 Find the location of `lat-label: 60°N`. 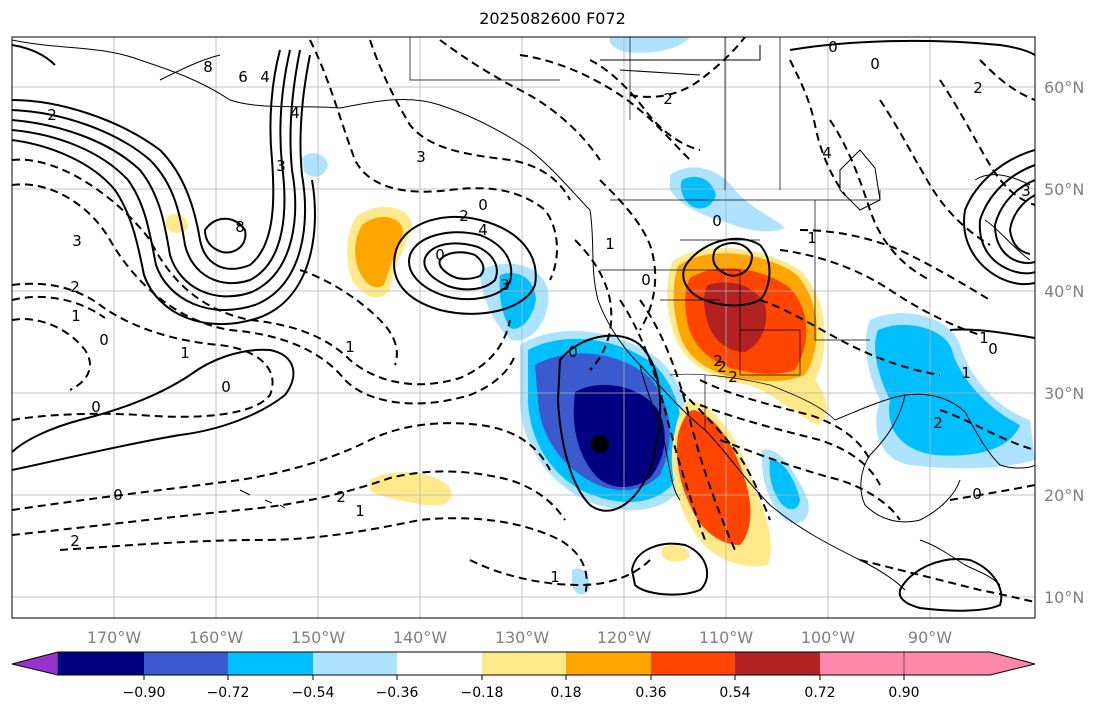

lat-label: 60°N is located at coordinates (1064, 87).